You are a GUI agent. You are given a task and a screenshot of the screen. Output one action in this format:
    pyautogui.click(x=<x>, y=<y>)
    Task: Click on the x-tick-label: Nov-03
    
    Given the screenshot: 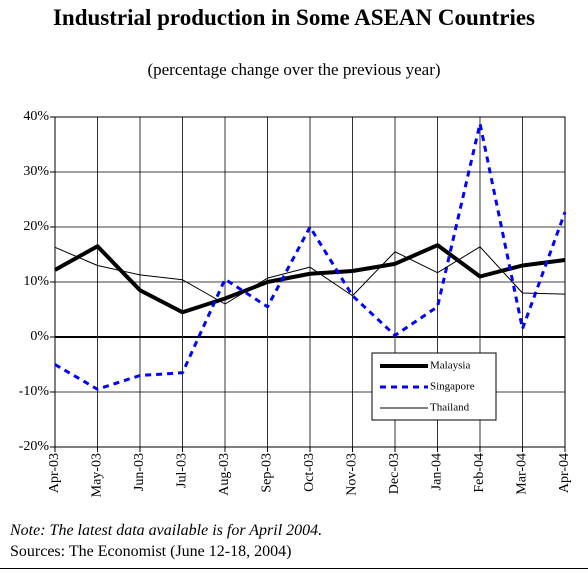 What is the action you would take?
    pyautogui.click(x=352, y=474)
    